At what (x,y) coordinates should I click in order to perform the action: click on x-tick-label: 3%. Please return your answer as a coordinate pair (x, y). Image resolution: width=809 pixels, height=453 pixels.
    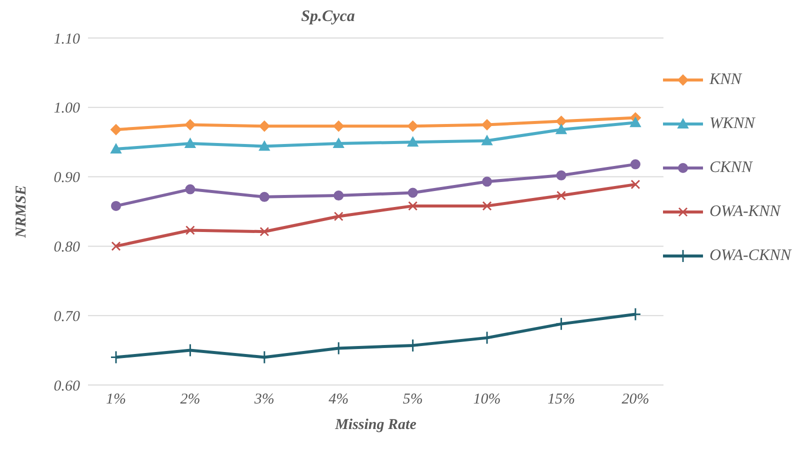
    Looking at the image, I should click on (263, 400).